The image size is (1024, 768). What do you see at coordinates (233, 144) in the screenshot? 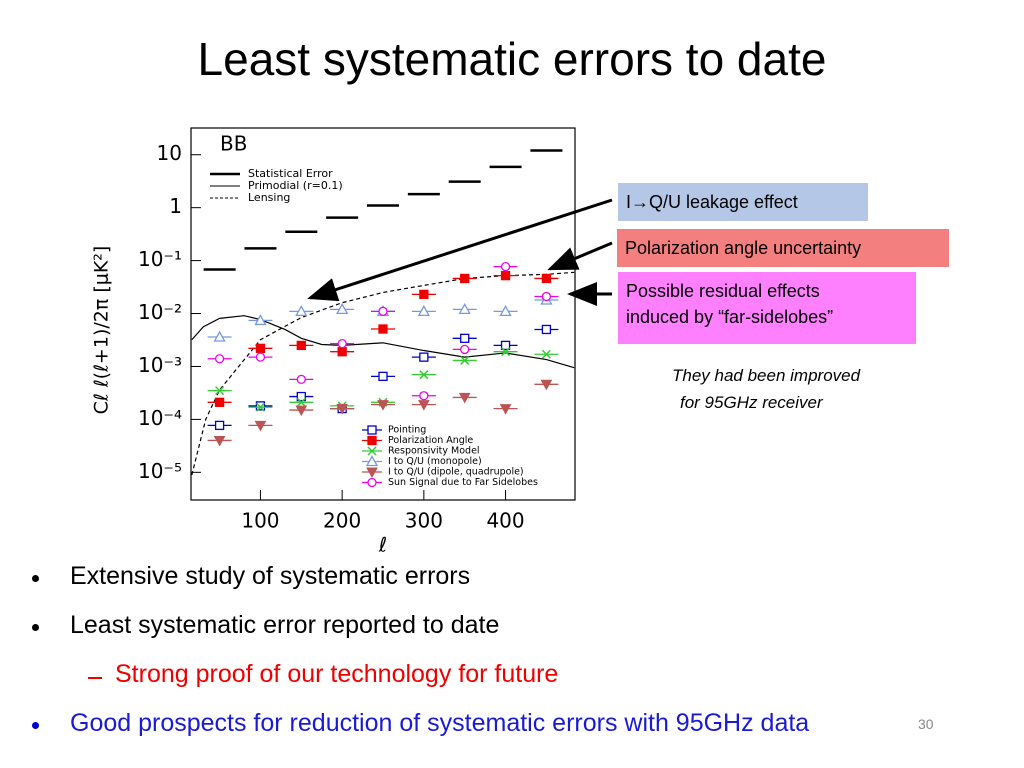
I see `panel-label: BB` at bounding box center [233, 144].